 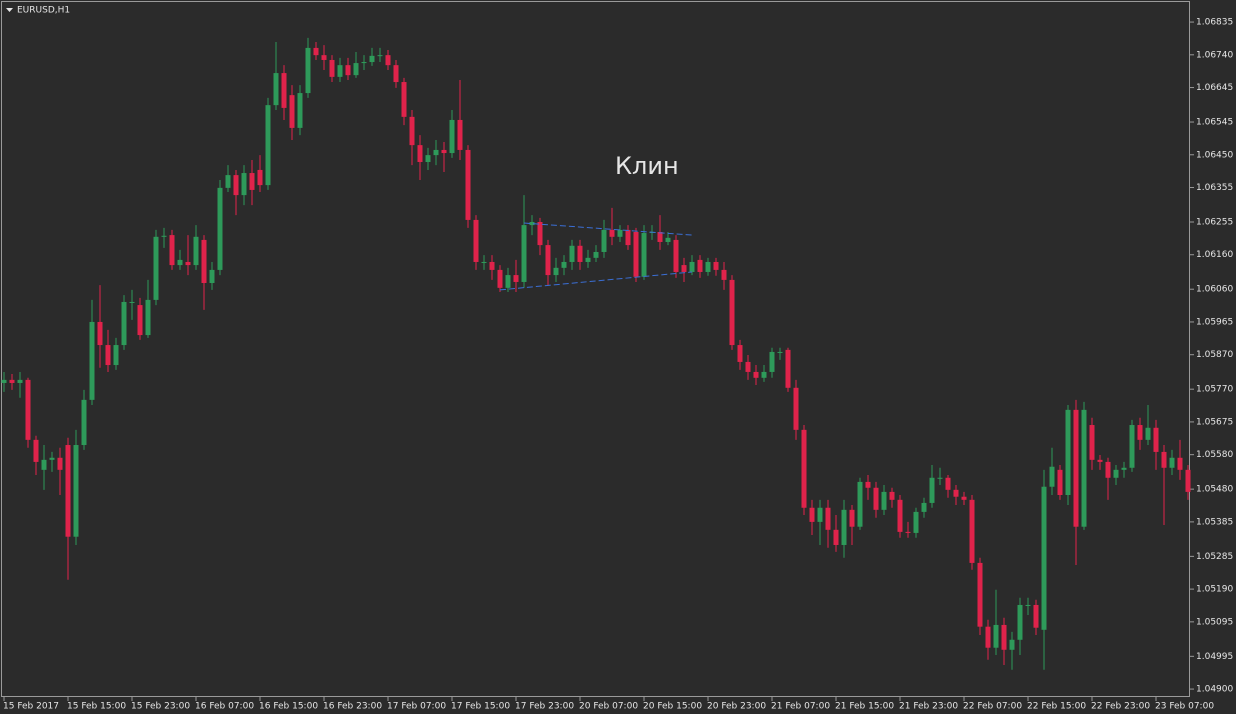 I want to click on y-tick-label: 1.05095, so click(x=1214, y=622).